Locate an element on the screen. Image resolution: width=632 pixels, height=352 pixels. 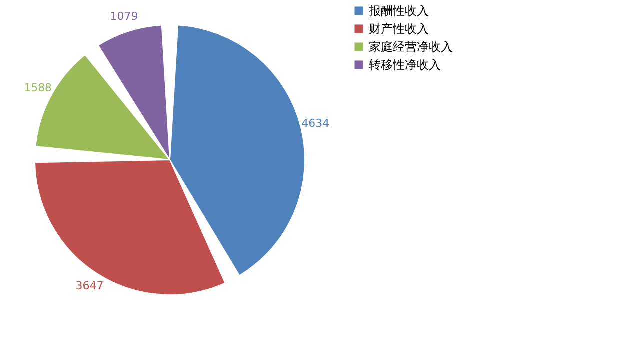
legend-label: 报酬性收入 is located at coordinates (398, 11).